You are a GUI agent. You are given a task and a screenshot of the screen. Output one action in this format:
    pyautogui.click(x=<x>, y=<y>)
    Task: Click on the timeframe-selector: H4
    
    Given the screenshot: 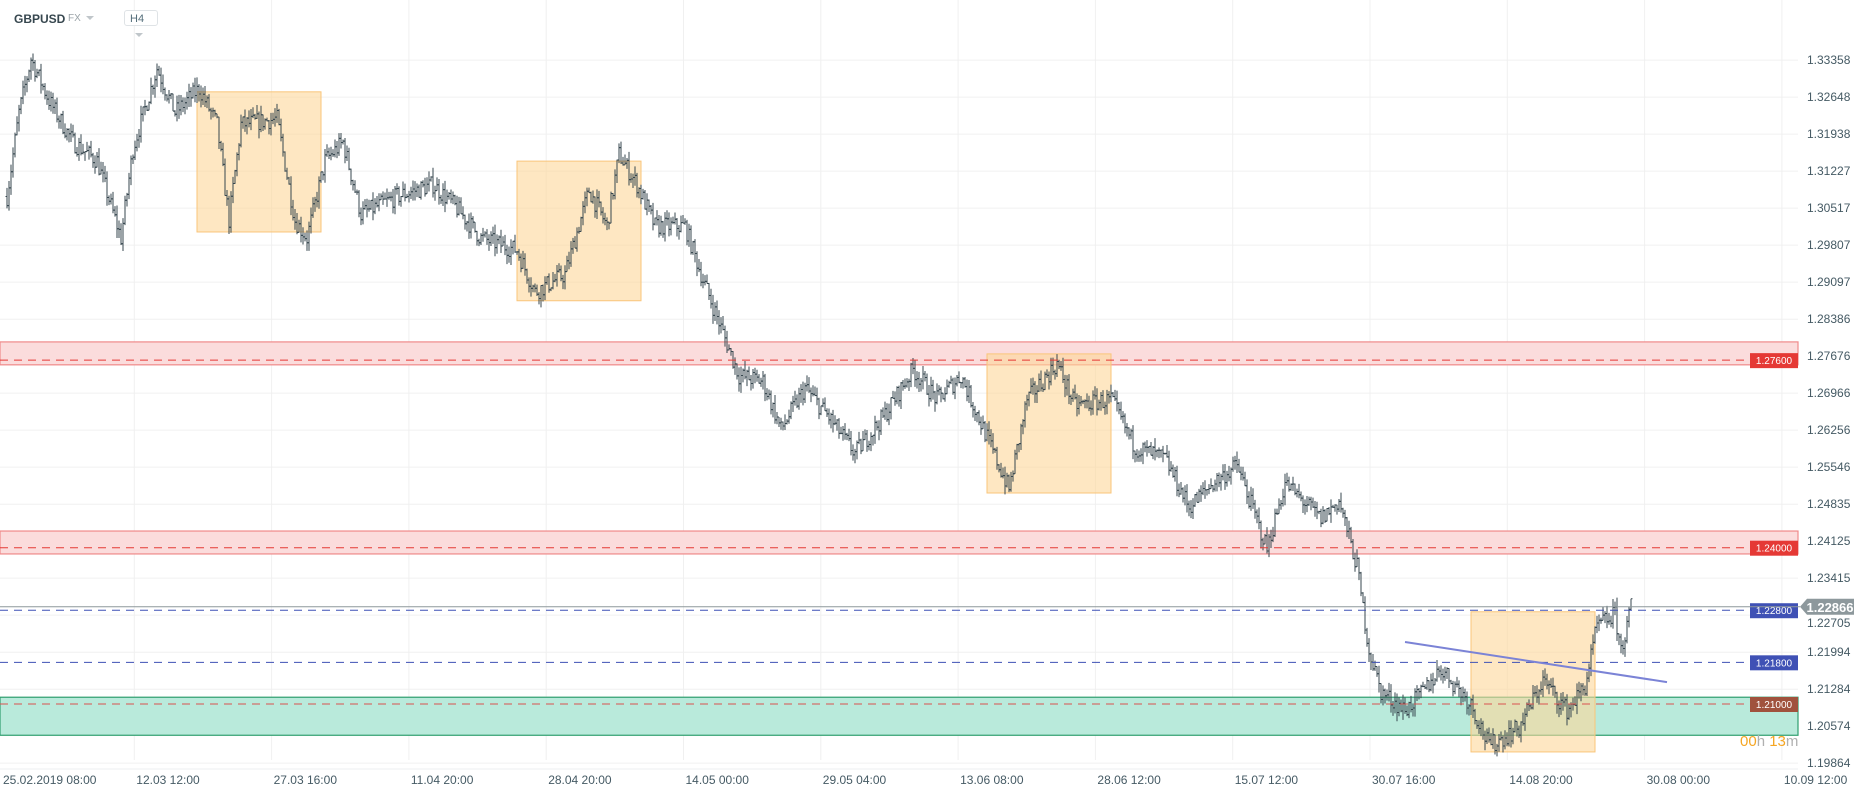 What is the action you would take?
    pyautogui.click(x=141, y=24)
    